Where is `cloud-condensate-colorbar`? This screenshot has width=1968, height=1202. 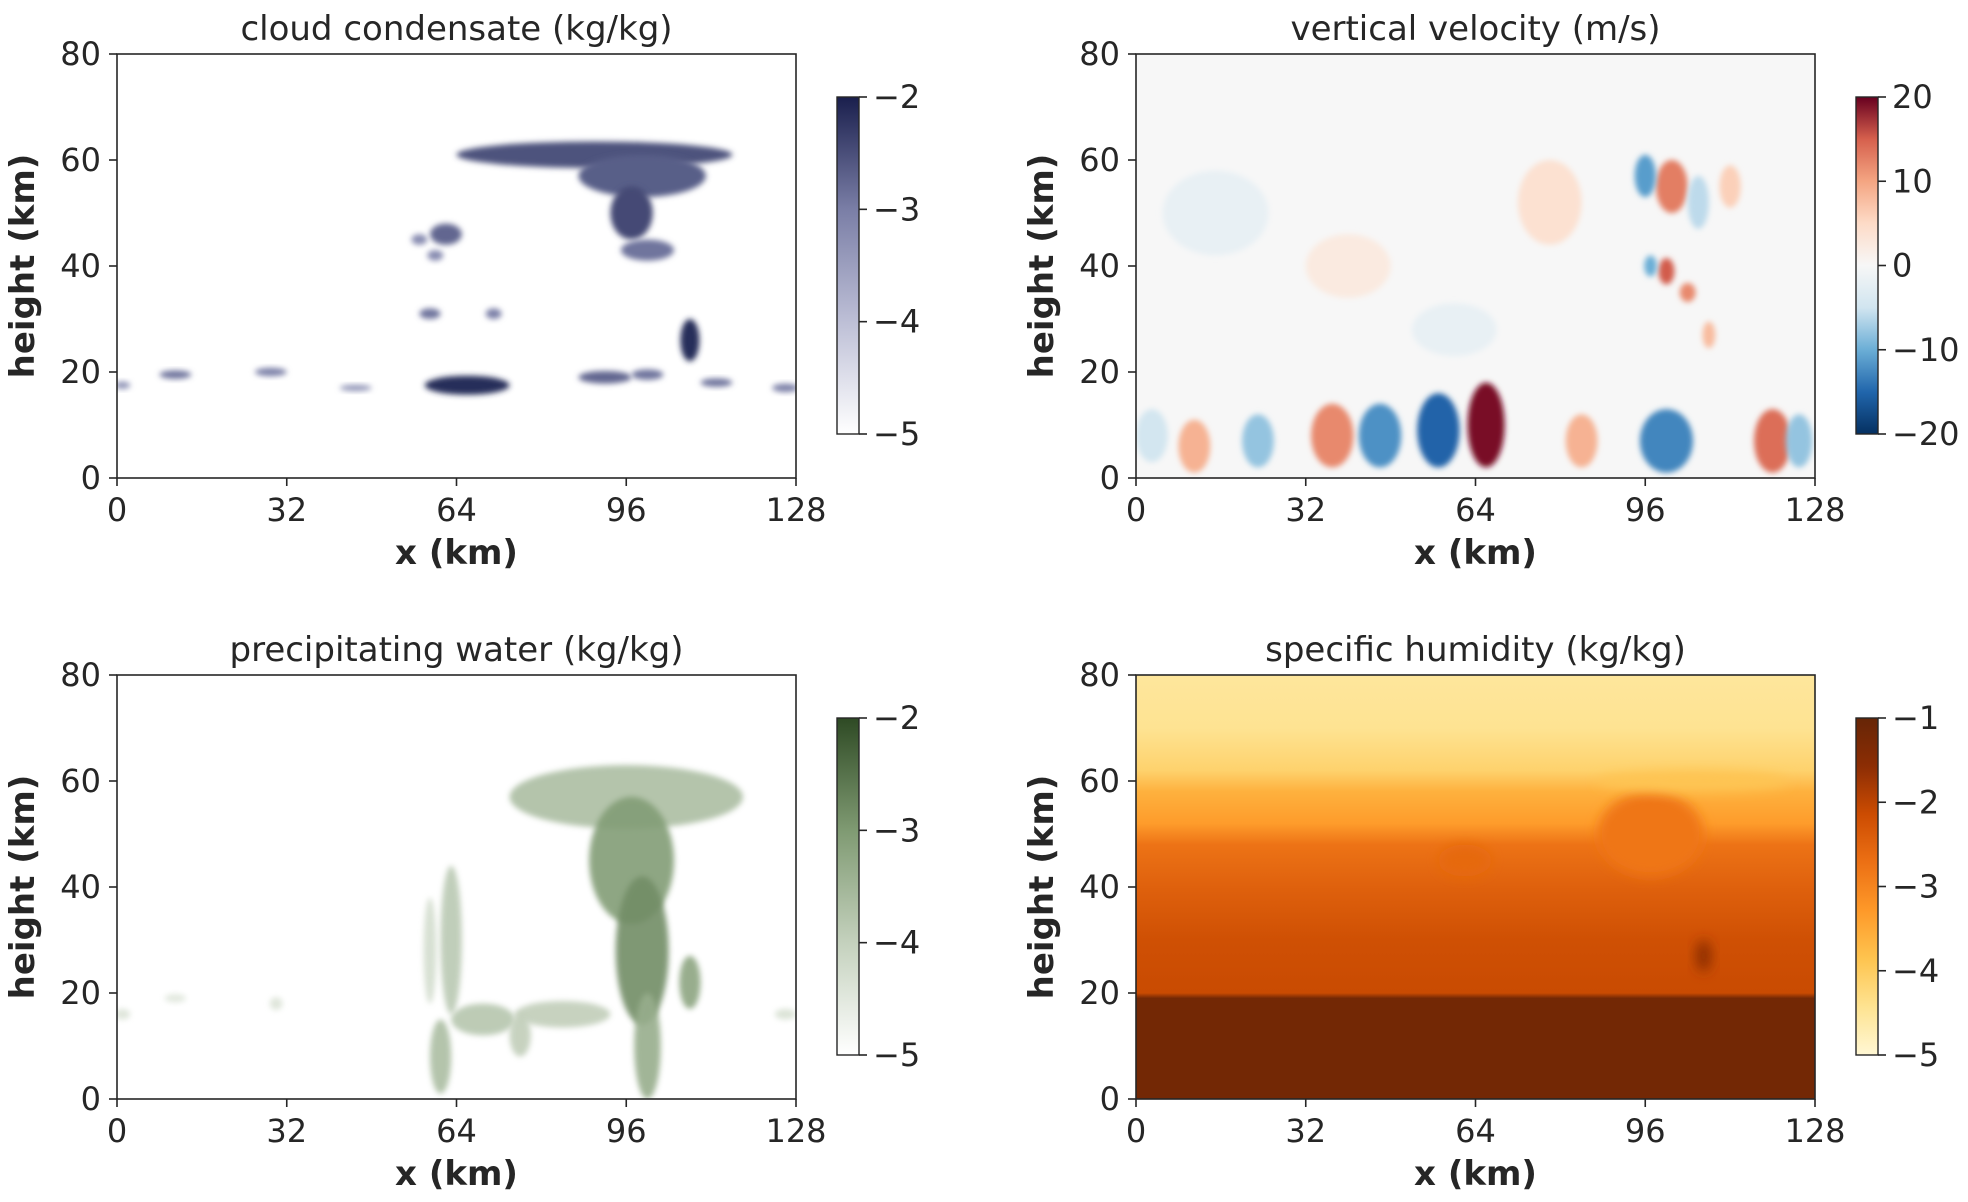 cloud-condensate-colorbar is located at coordinates (848, 265).